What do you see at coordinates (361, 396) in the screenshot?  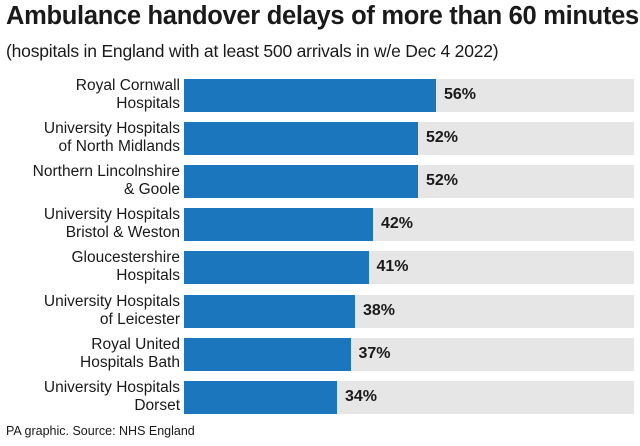 I see `value-label: 34%` at bounding box center [361, 396].